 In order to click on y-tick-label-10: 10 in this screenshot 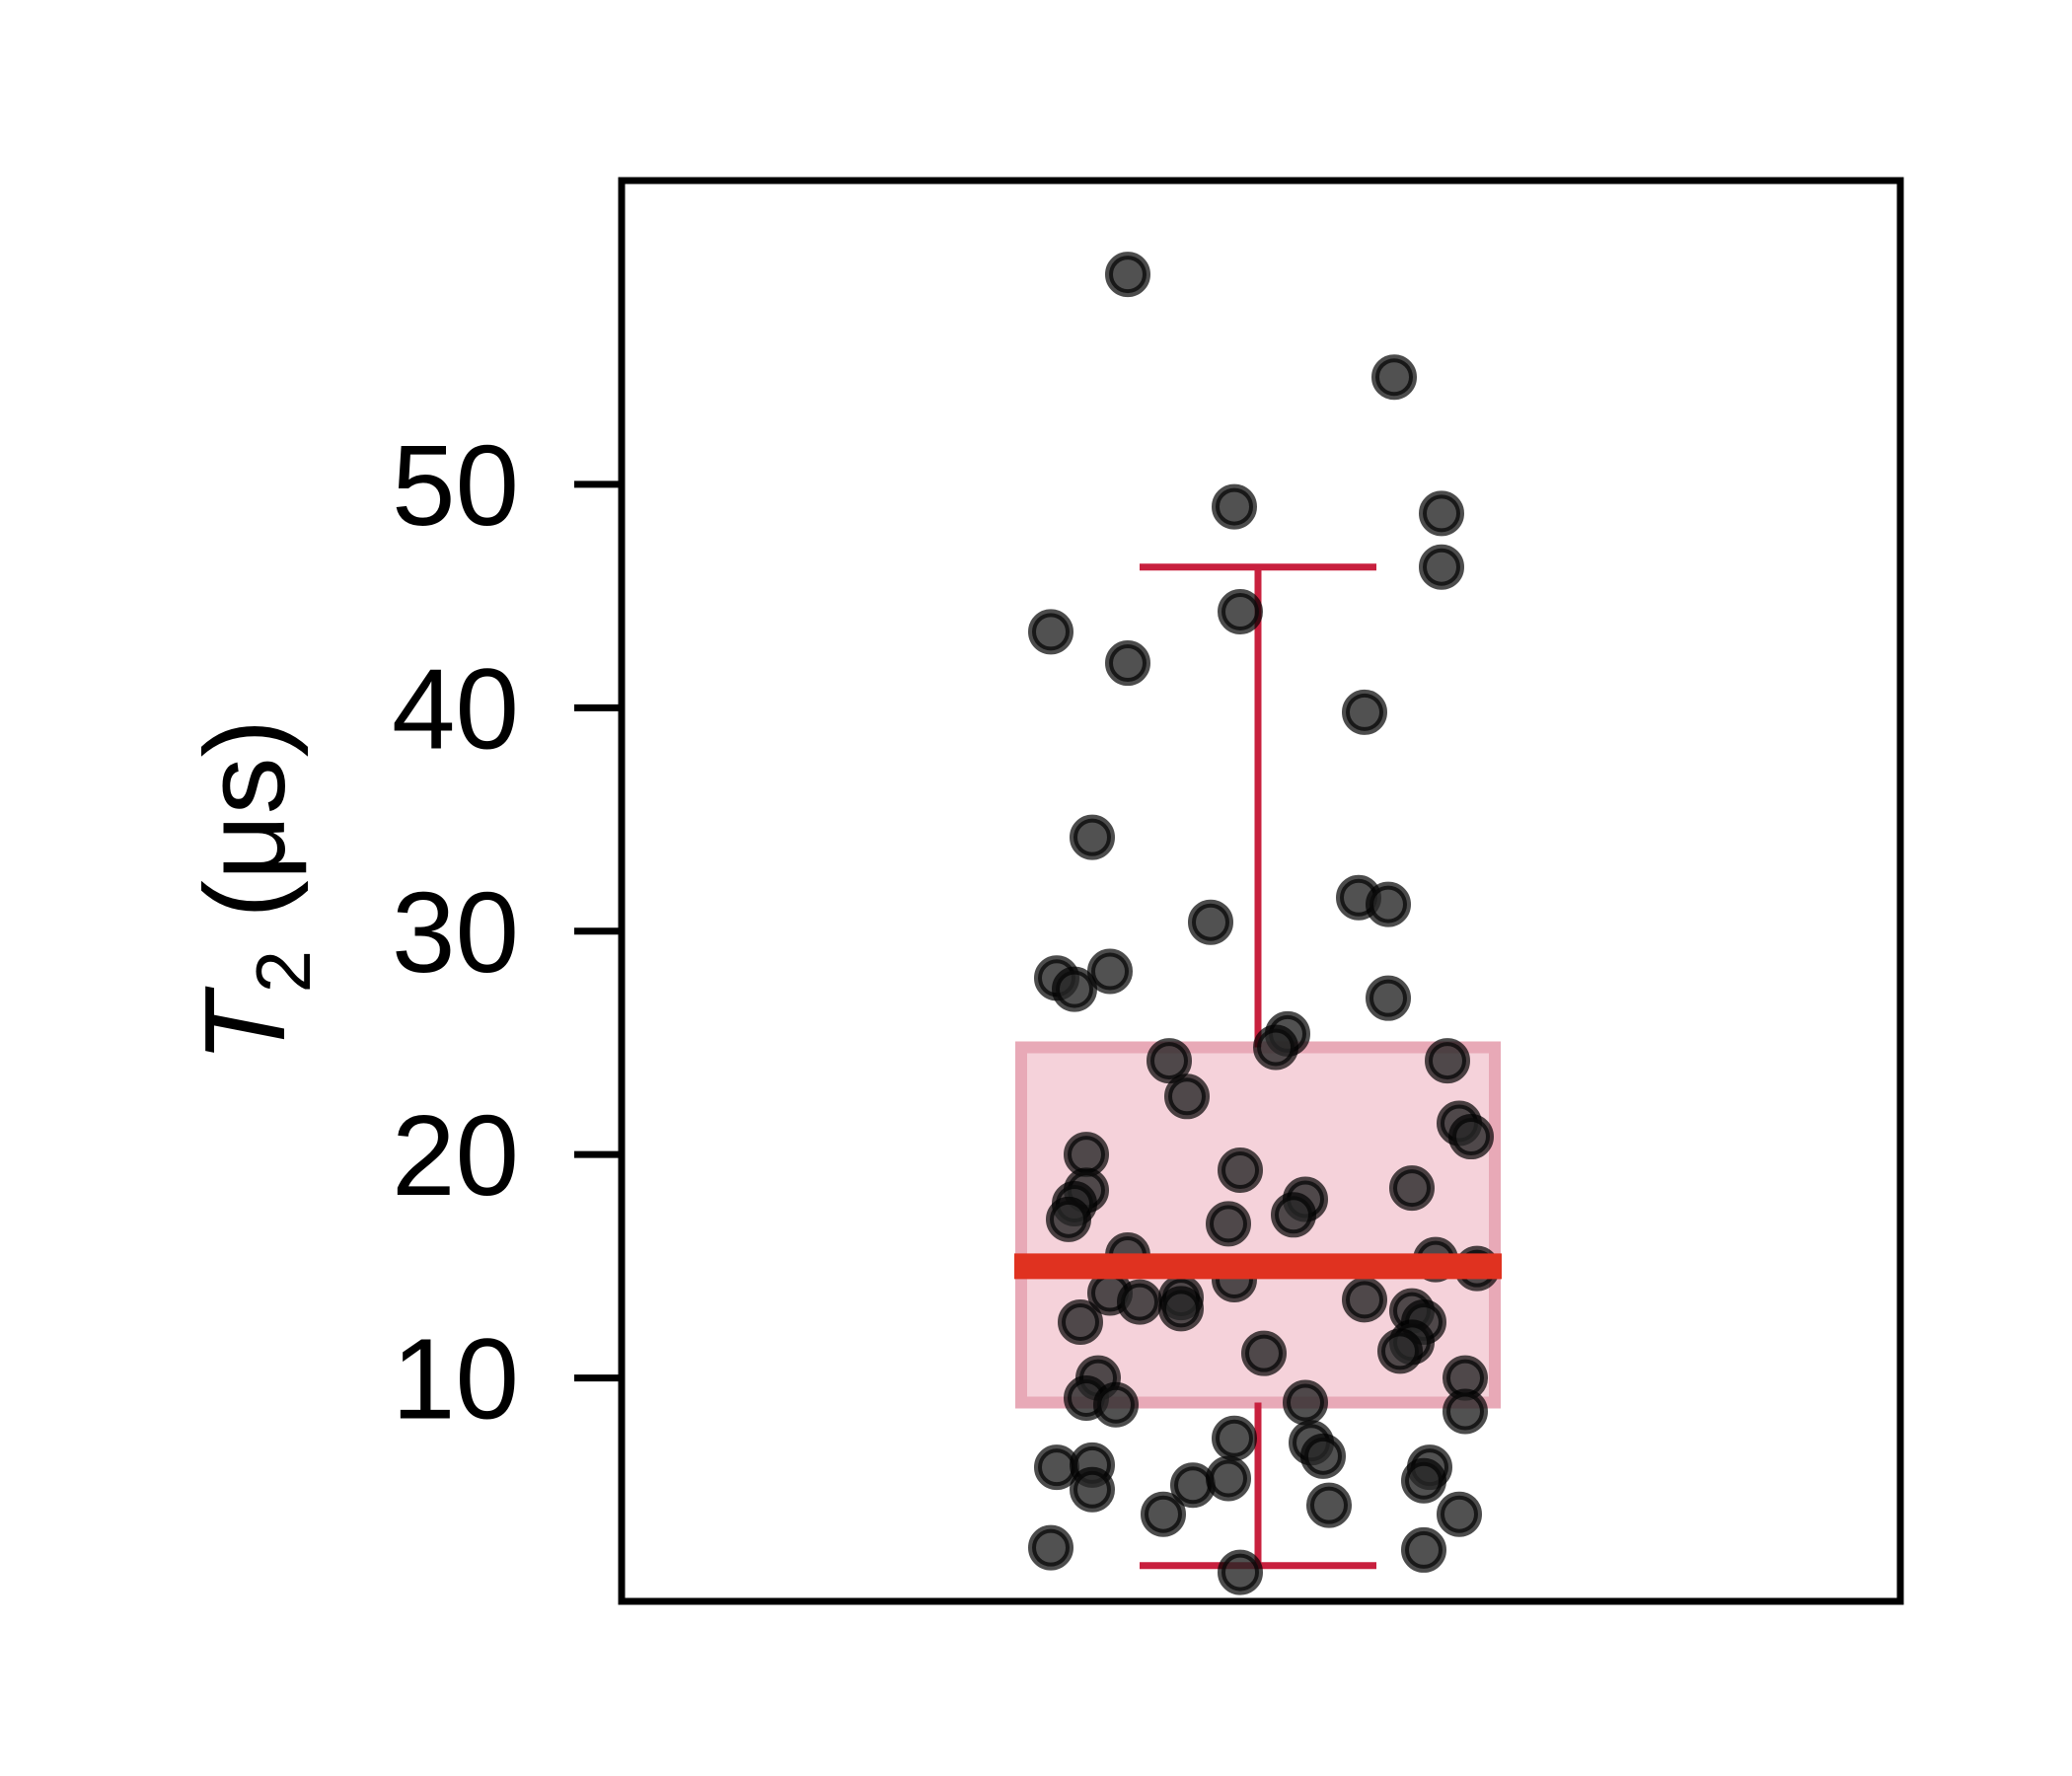, I will do `click(455, 1379)`.